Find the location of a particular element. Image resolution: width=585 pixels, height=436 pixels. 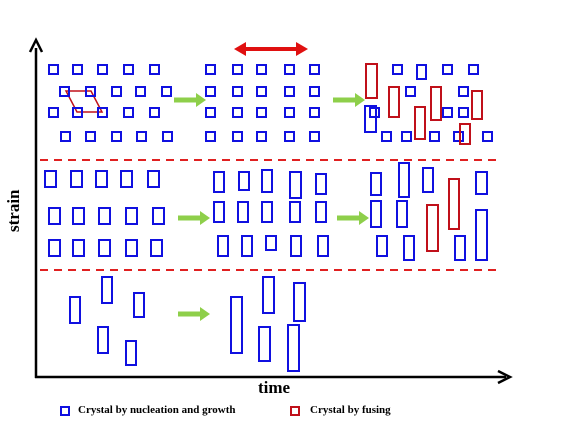

x-axis-label: time is located at coordinates (274, 387).